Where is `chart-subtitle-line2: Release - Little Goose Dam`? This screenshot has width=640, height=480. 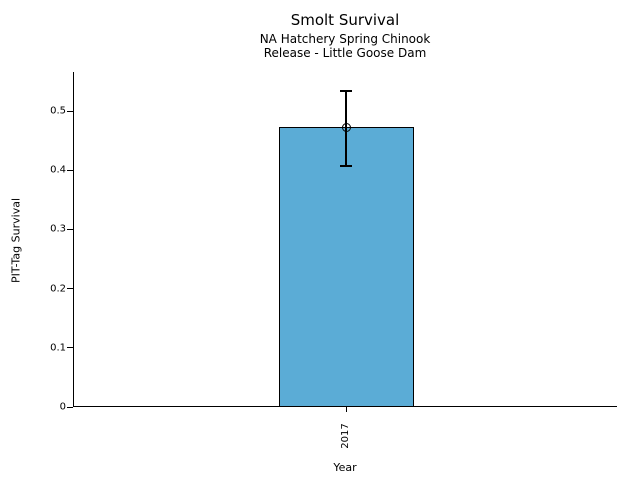 chart-subtitle-line2: Release - Little Goose Dam is located at coordinates (345, 53).